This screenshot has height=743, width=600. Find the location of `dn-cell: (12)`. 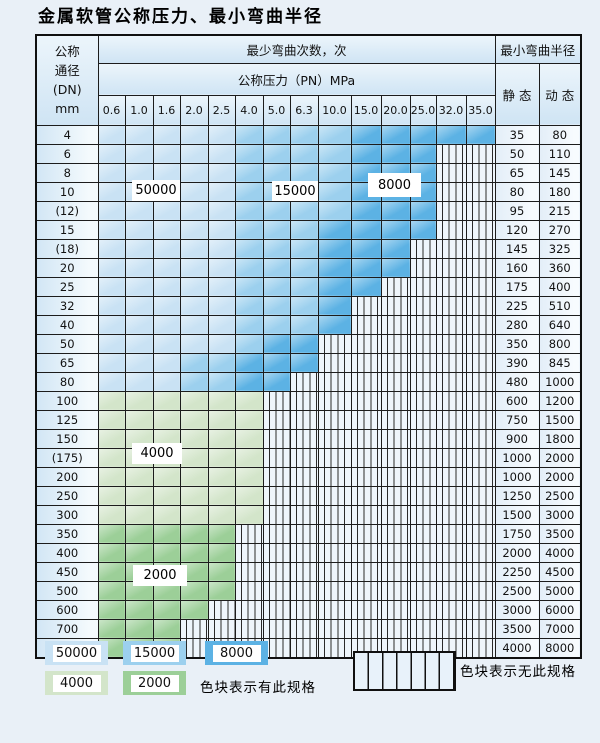

dn-cell: (12) is located at coordinates (67, 210).